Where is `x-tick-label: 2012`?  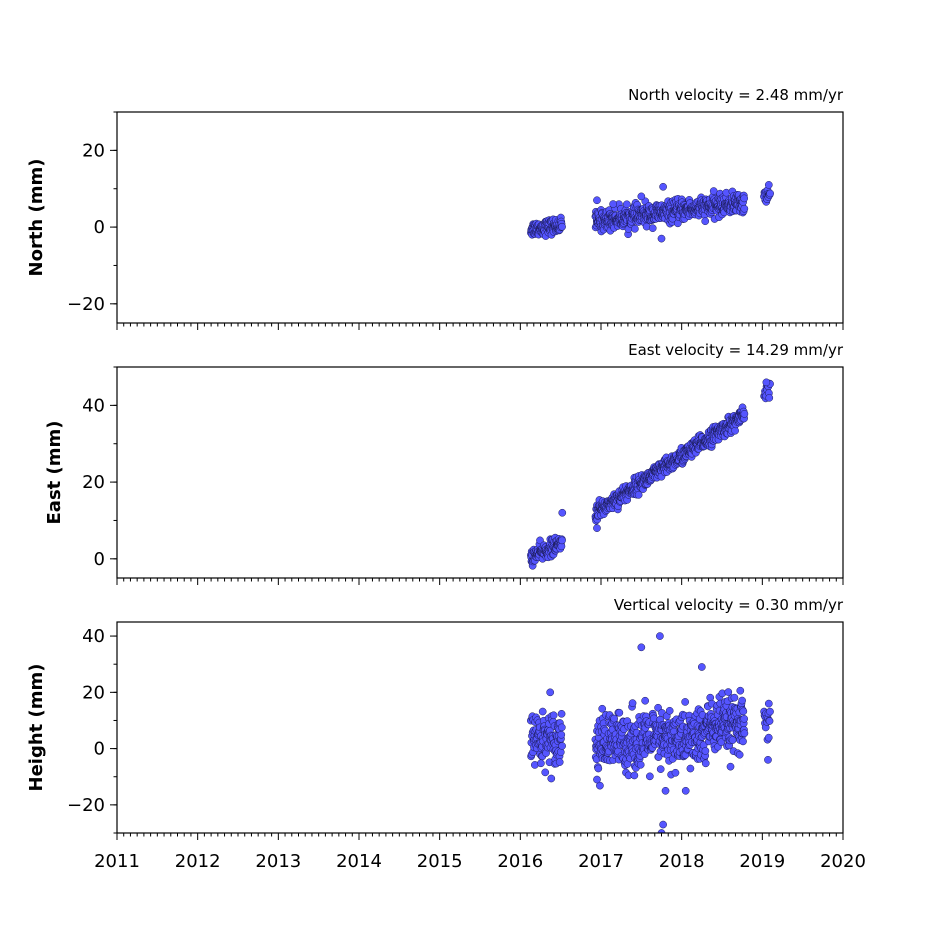 x-tick-label: 2012 is located at coordinates (198, 861).